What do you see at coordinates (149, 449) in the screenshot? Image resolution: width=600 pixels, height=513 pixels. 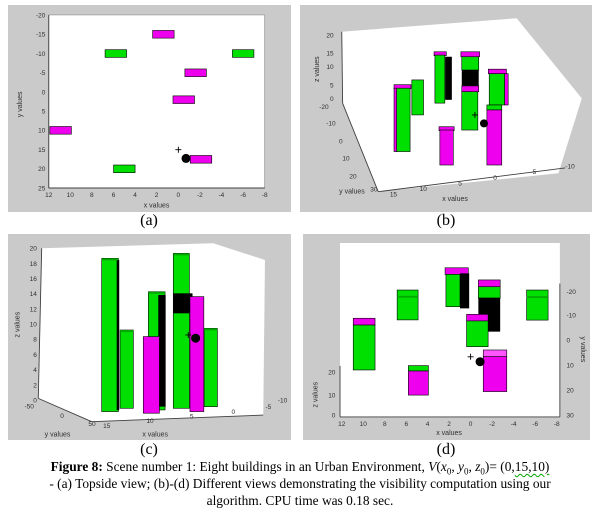 I see `subplot-label-c: (c)` at bounding box center [149, 449].